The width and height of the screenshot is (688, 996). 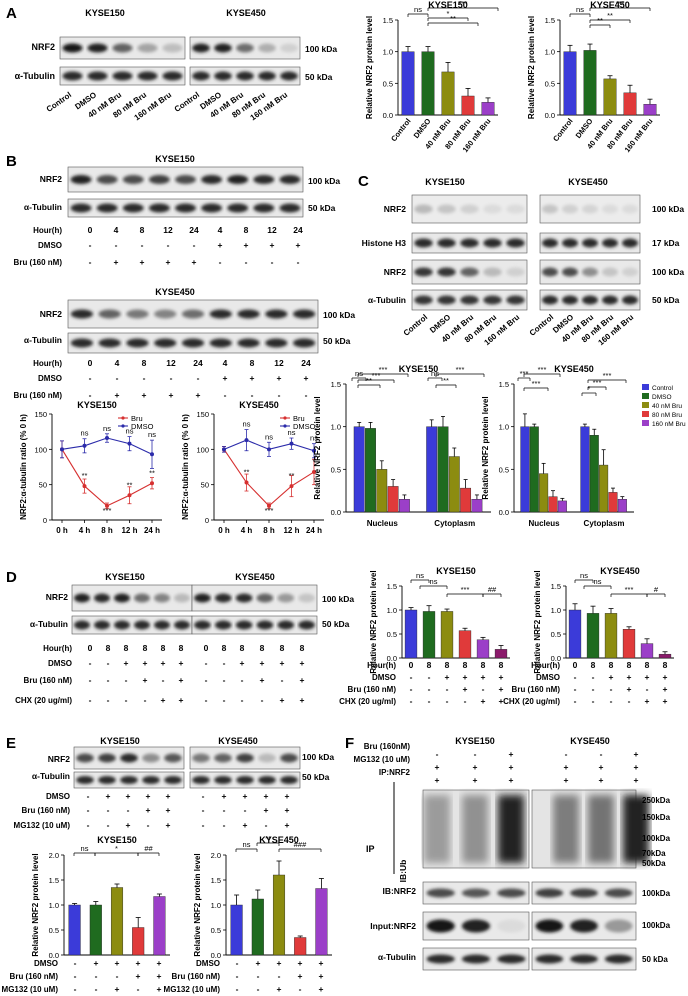 What do you see at coordinates (511, 829) in the screenshot?
I see `ub-smear` at bounding box center [511, 829].